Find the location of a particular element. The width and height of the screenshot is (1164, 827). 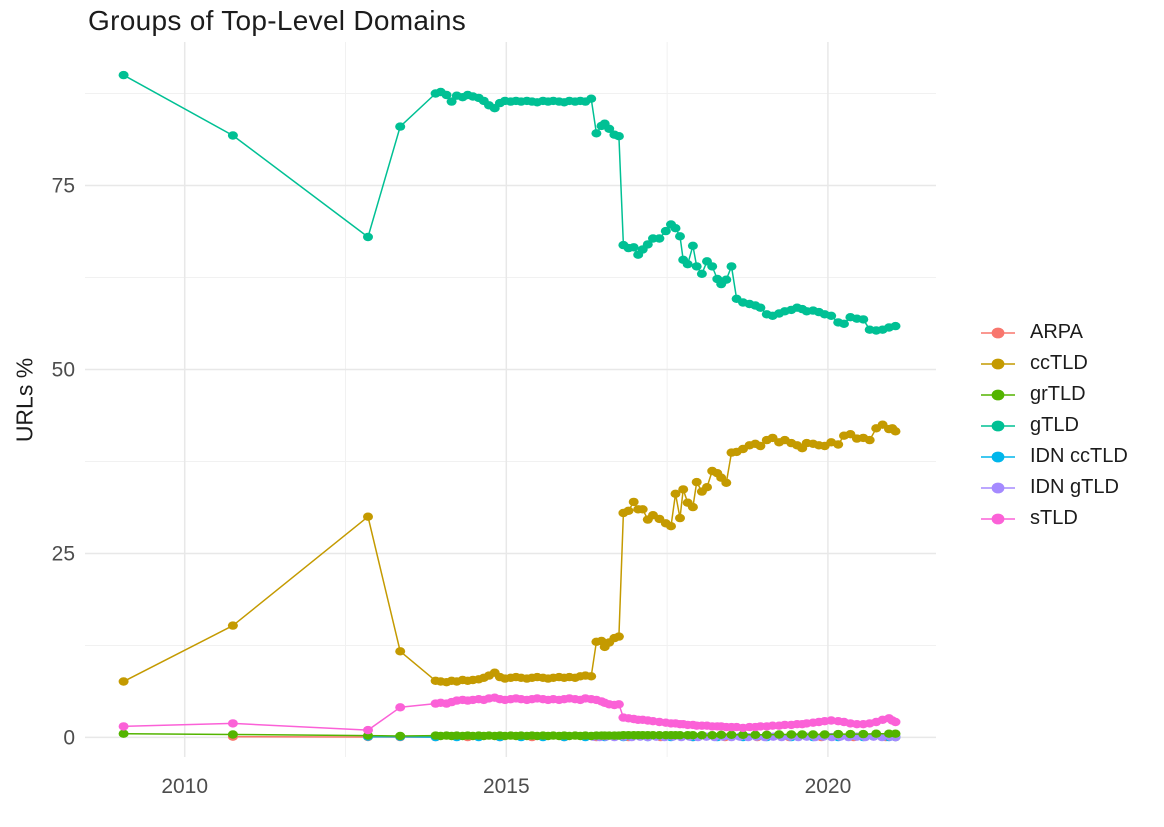

x-tick-label: 2010 is located at coordinates (184, 786).